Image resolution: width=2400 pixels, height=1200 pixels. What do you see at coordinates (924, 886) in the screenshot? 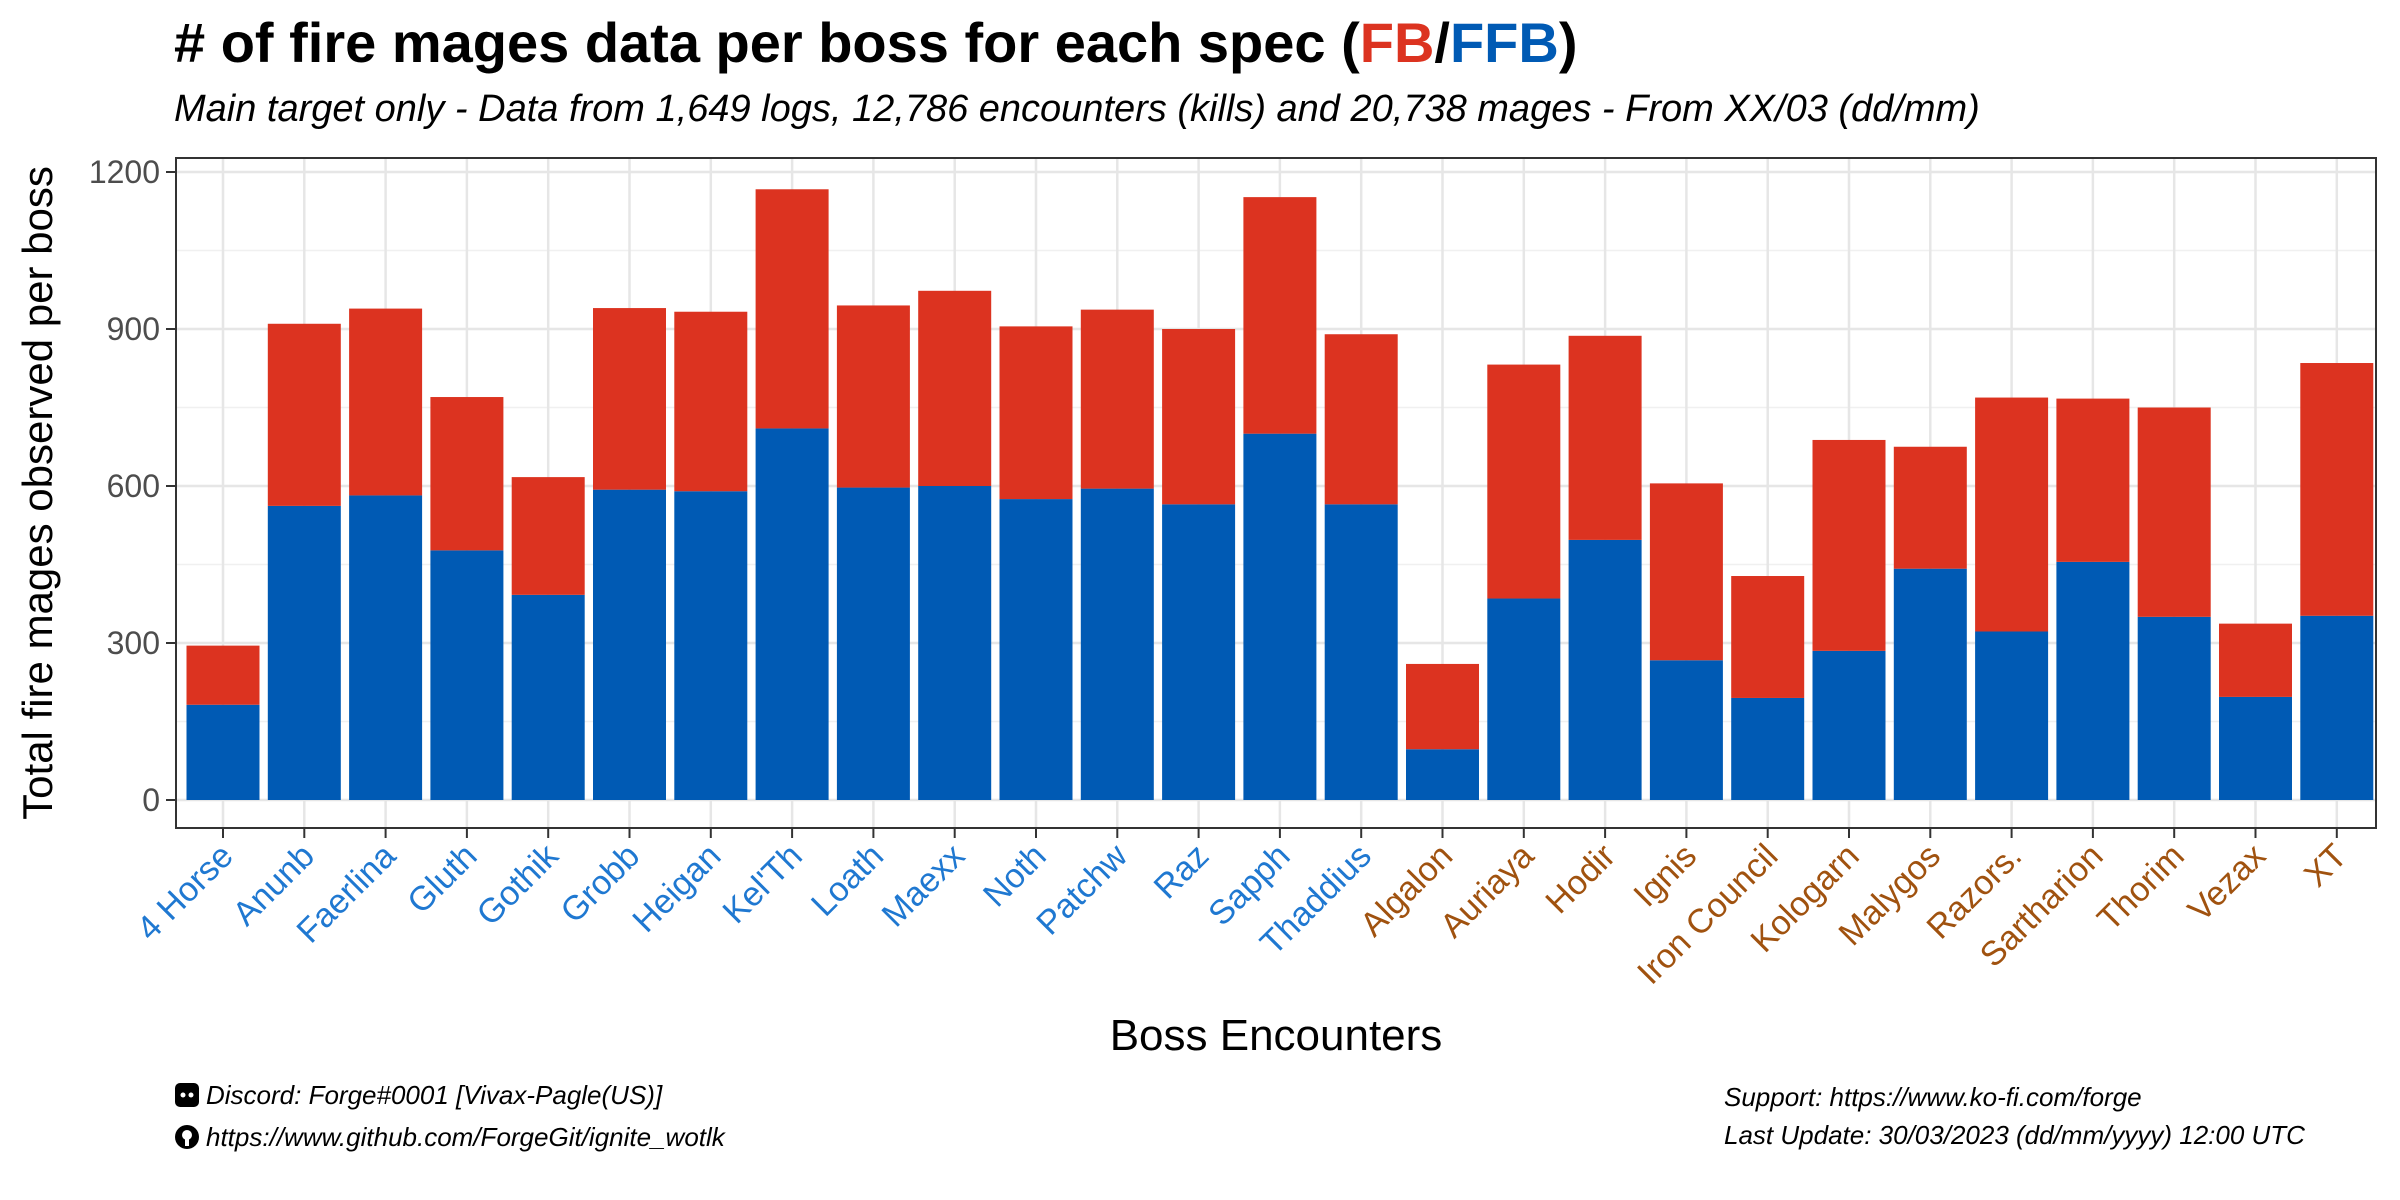
I see `x-tick-label: Maexx` at bounding box center [924, 886].